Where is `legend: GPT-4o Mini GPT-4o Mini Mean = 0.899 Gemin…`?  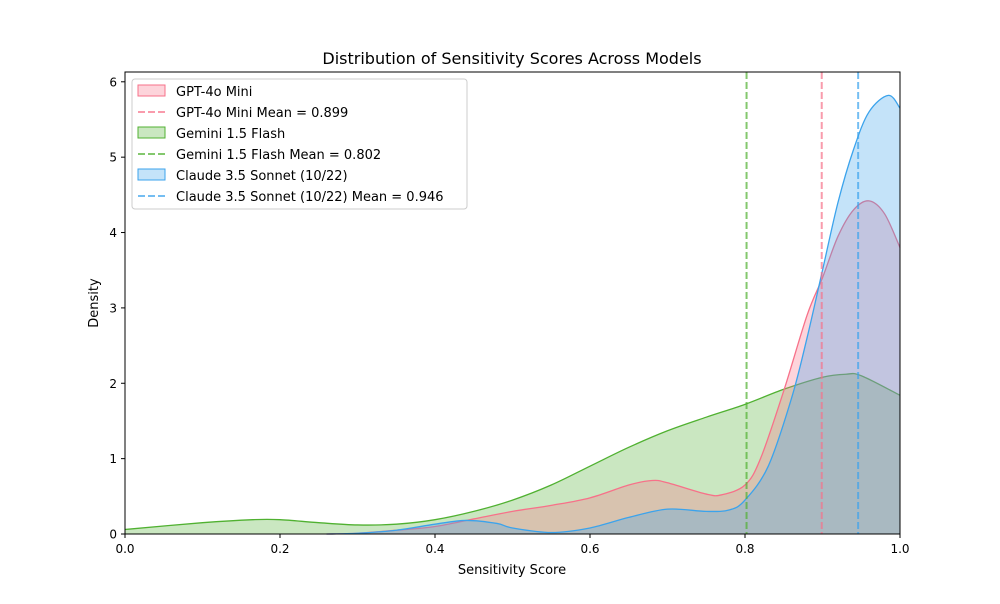 legend: GPT-4o Mini GPT-4o Mini Mean = 0.899 Gemin… is located at coordinates (299, 144).